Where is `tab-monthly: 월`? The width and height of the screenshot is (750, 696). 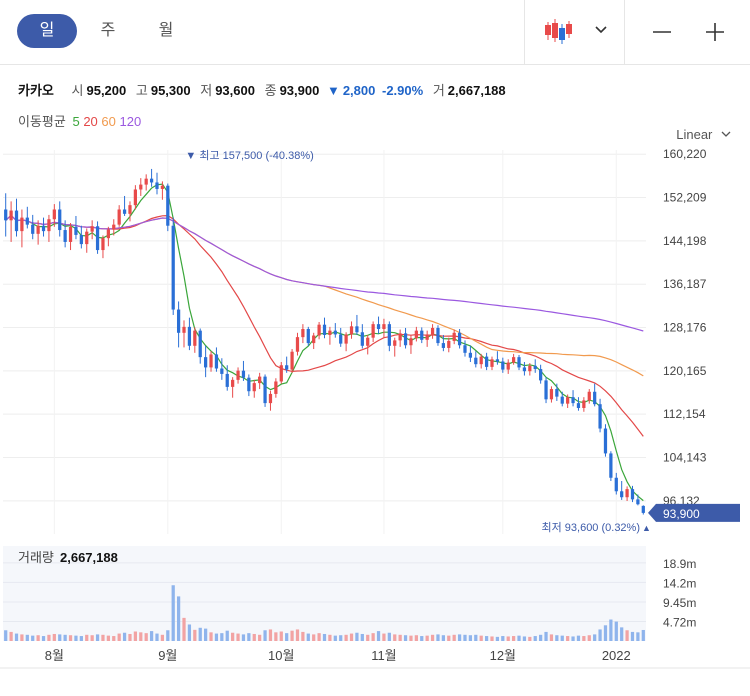
tab-monthly: 월 is located at coordinates (166, 30).